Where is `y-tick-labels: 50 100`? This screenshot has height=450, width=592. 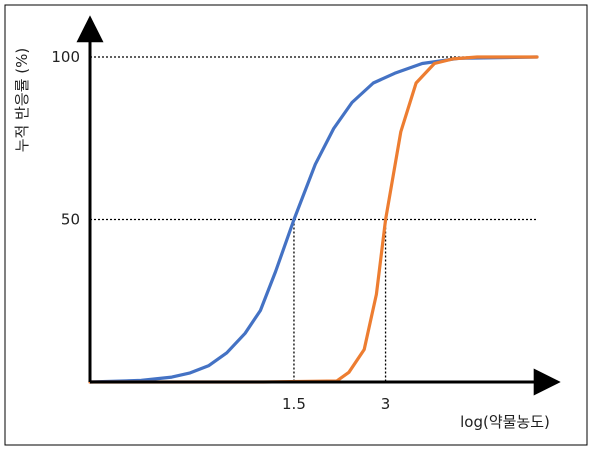
y-tick-labels: 50 100 is located at coordinates (65, 138).